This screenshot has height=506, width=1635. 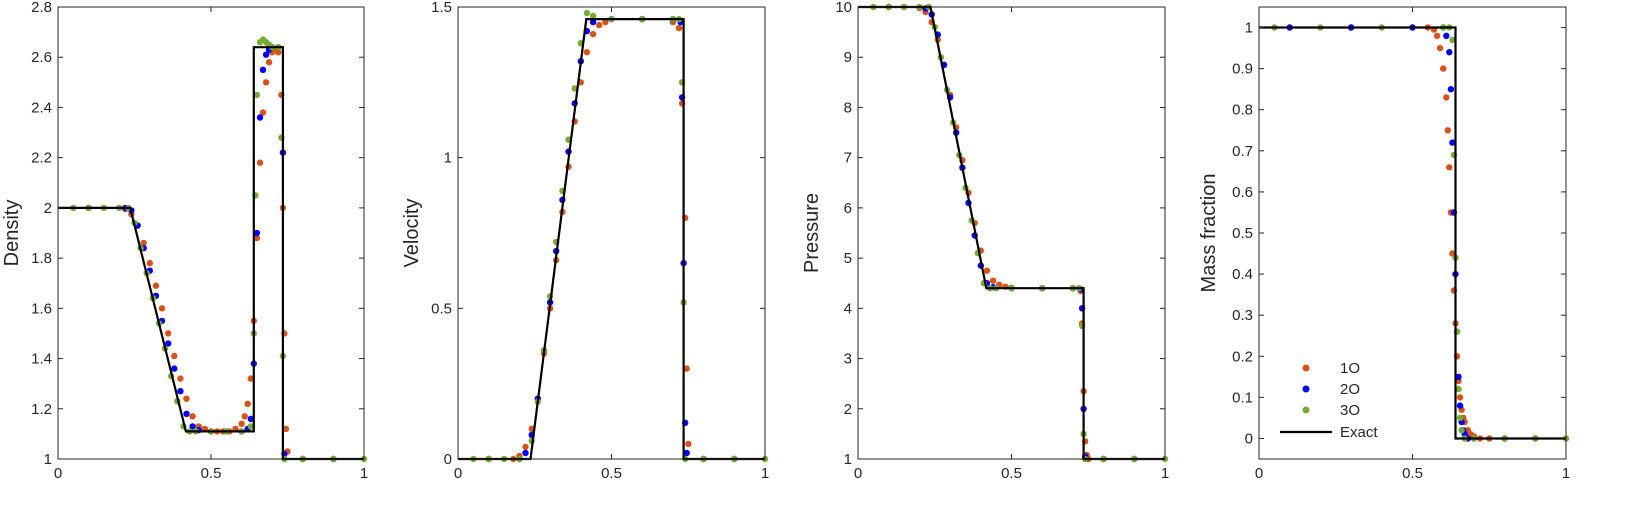 What do you see at coordinates (848, 107) in the screenshot?
I see `pressure-ytick-label: 8` at bounding box center [848, 107].